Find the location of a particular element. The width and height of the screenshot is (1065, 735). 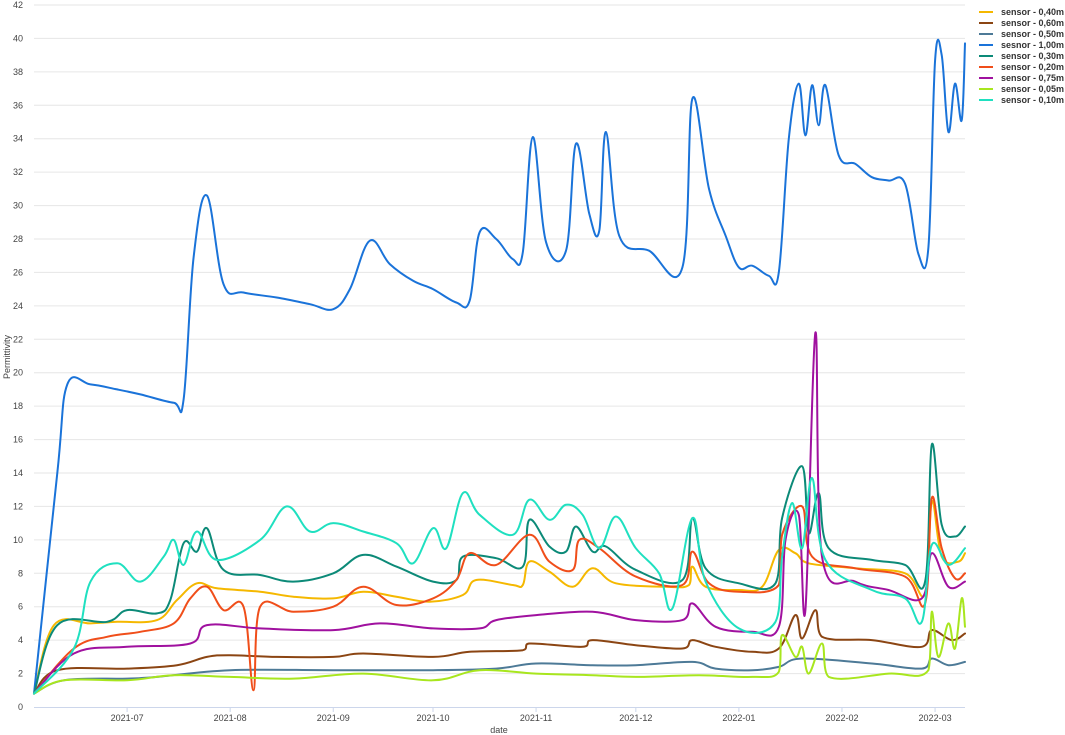

legend-item: sensor - 0,40m is located at coordinates (1021, 12).